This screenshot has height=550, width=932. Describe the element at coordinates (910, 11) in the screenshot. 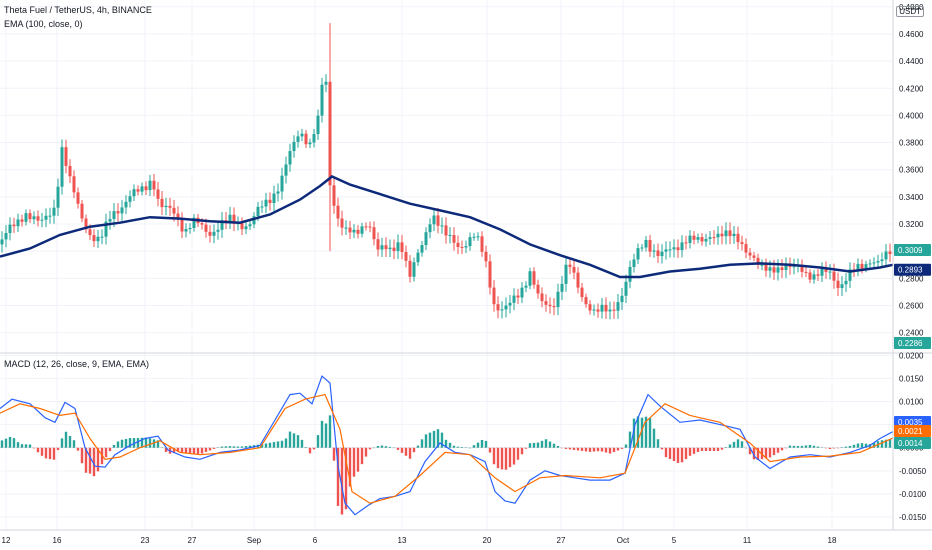

I see `currency-label: USDT` at that location.